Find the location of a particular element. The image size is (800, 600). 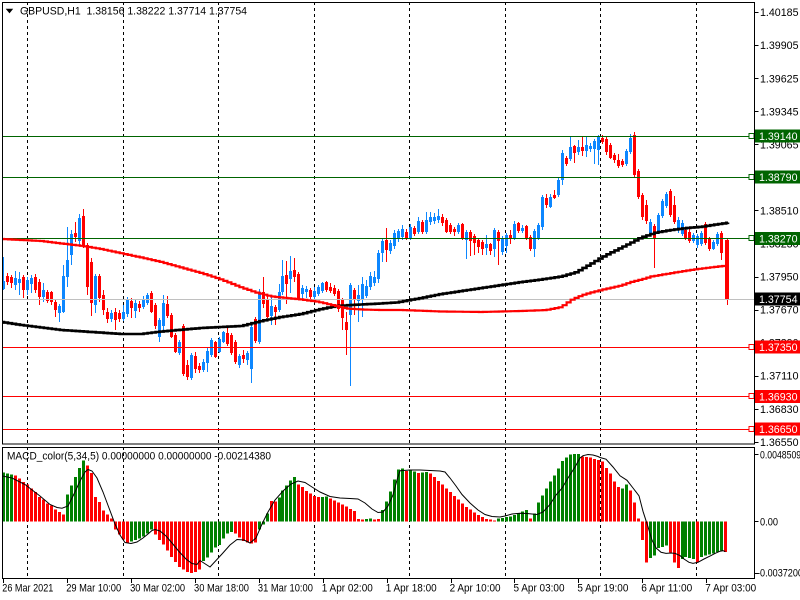

svg-text: 1.37670 is located at coordinates (779, 311).